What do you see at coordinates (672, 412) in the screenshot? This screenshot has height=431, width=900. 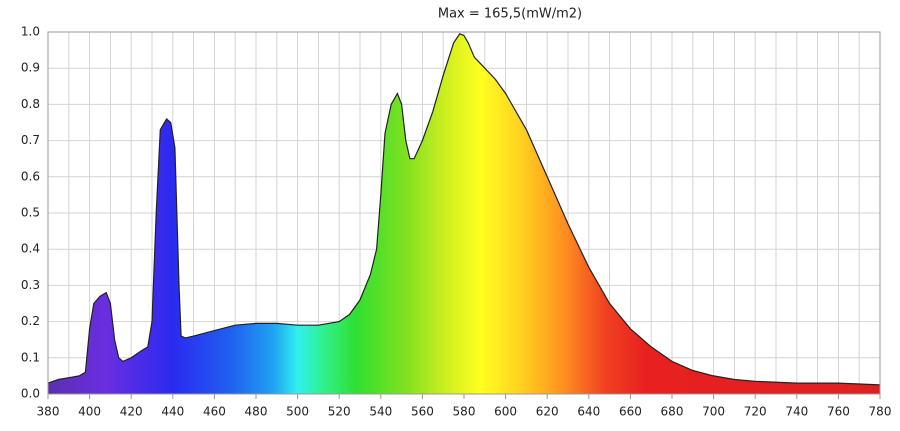 I see `x-tick-label: 680` at bounding box center [672, 412].